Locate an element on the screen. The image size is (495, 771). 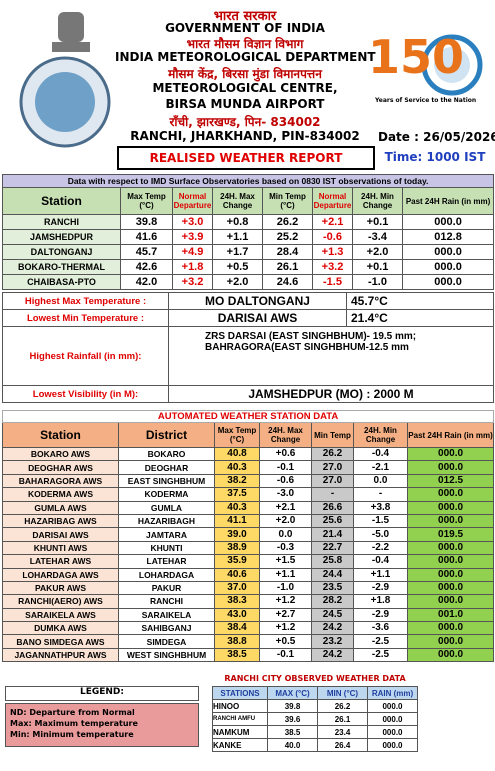
cell: 39.8 is located at coordinates (146, 222).